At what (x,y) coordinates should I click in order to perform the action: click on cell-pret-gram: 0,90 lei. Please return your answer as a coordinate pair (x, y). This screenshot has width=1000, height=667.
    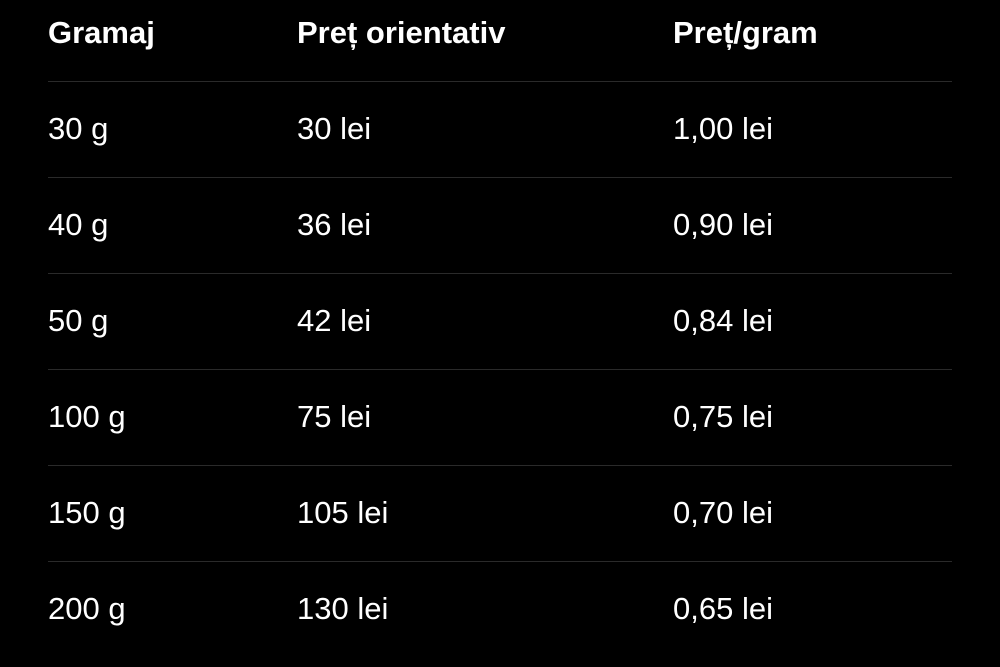
    Looking at the image, I should click on (723, 224).